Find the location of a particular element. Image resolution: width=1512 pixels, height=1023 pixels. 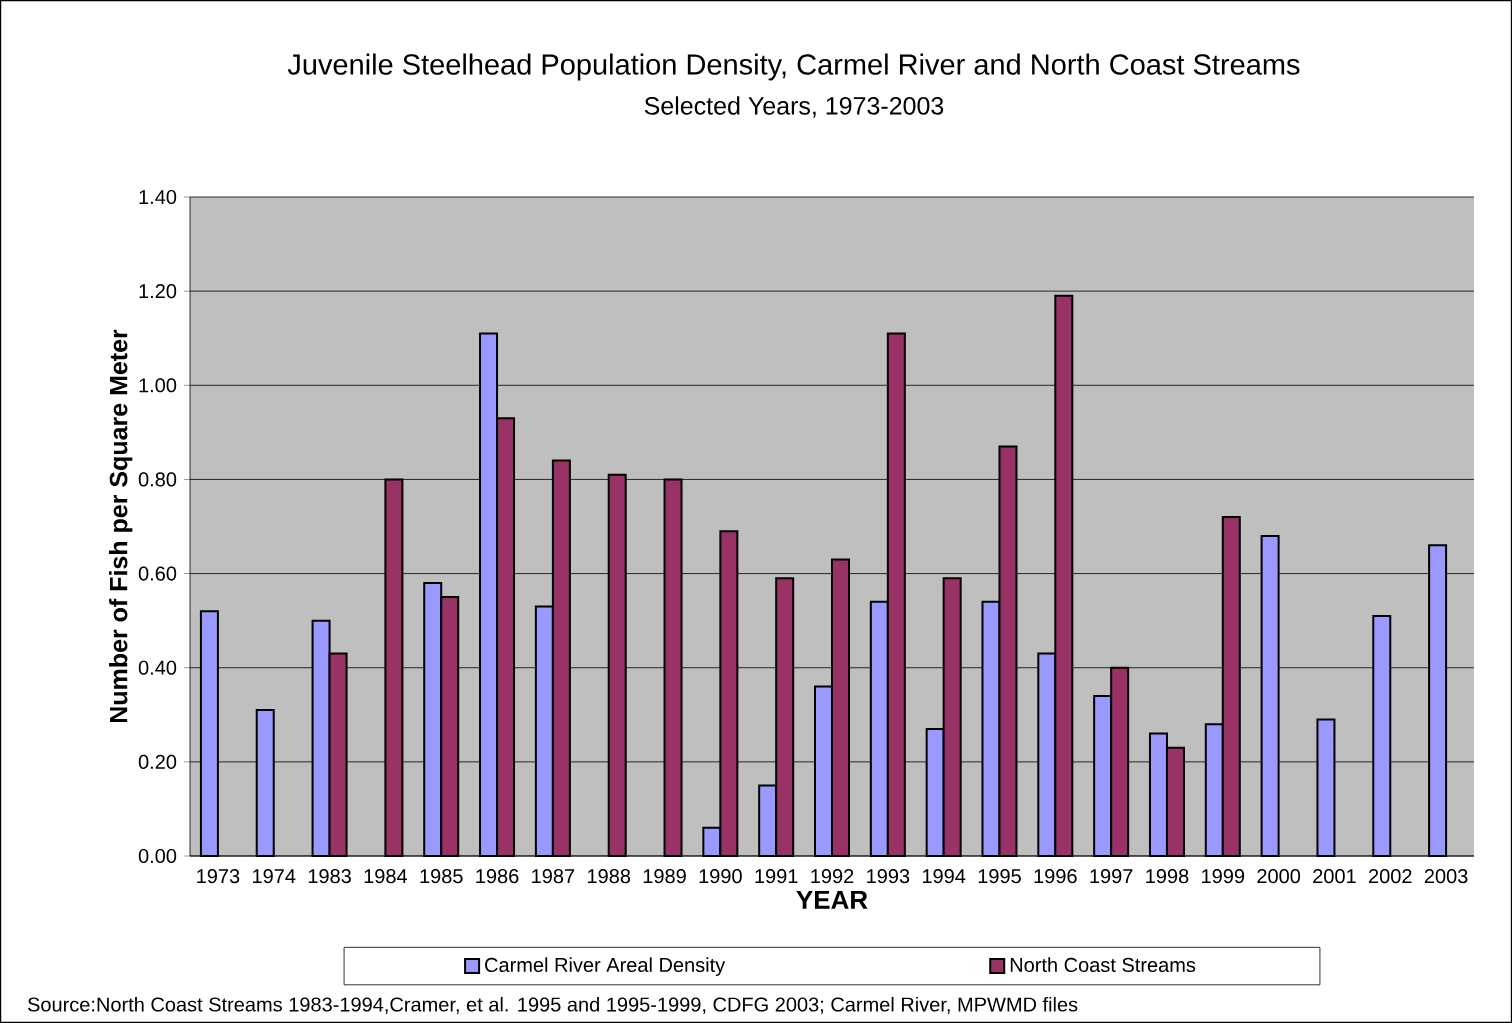

y-tick-label: 0.80 is located at coordinates (157, 479).